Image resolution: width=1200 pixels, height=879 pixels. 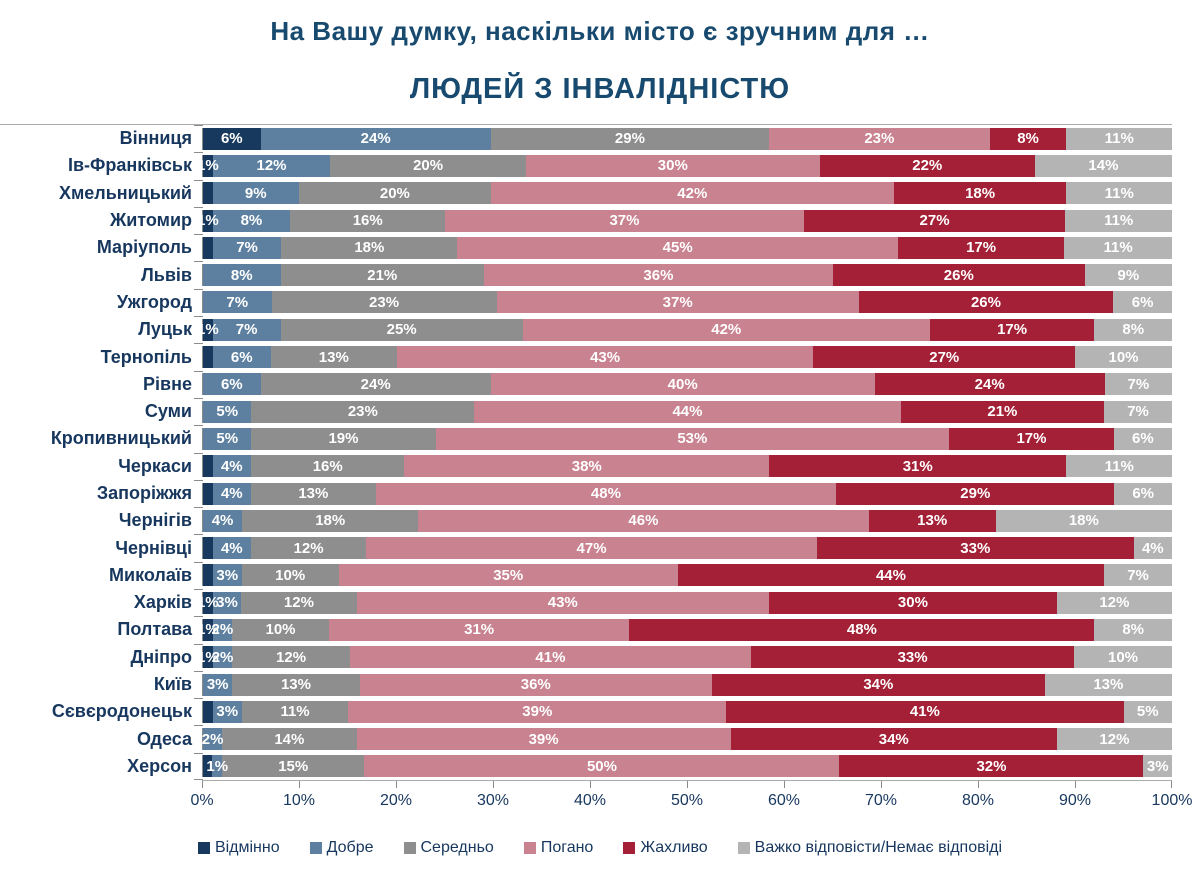 What do you see at coordinates (394, 193) in the screenshot?
I see `bar-value-label: 20%` at bounding box center [394, 193].